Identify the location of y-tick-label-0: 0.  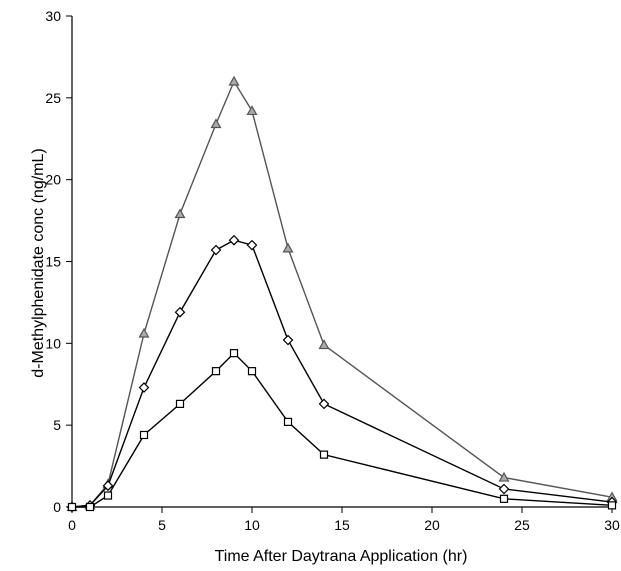
(57, 507).